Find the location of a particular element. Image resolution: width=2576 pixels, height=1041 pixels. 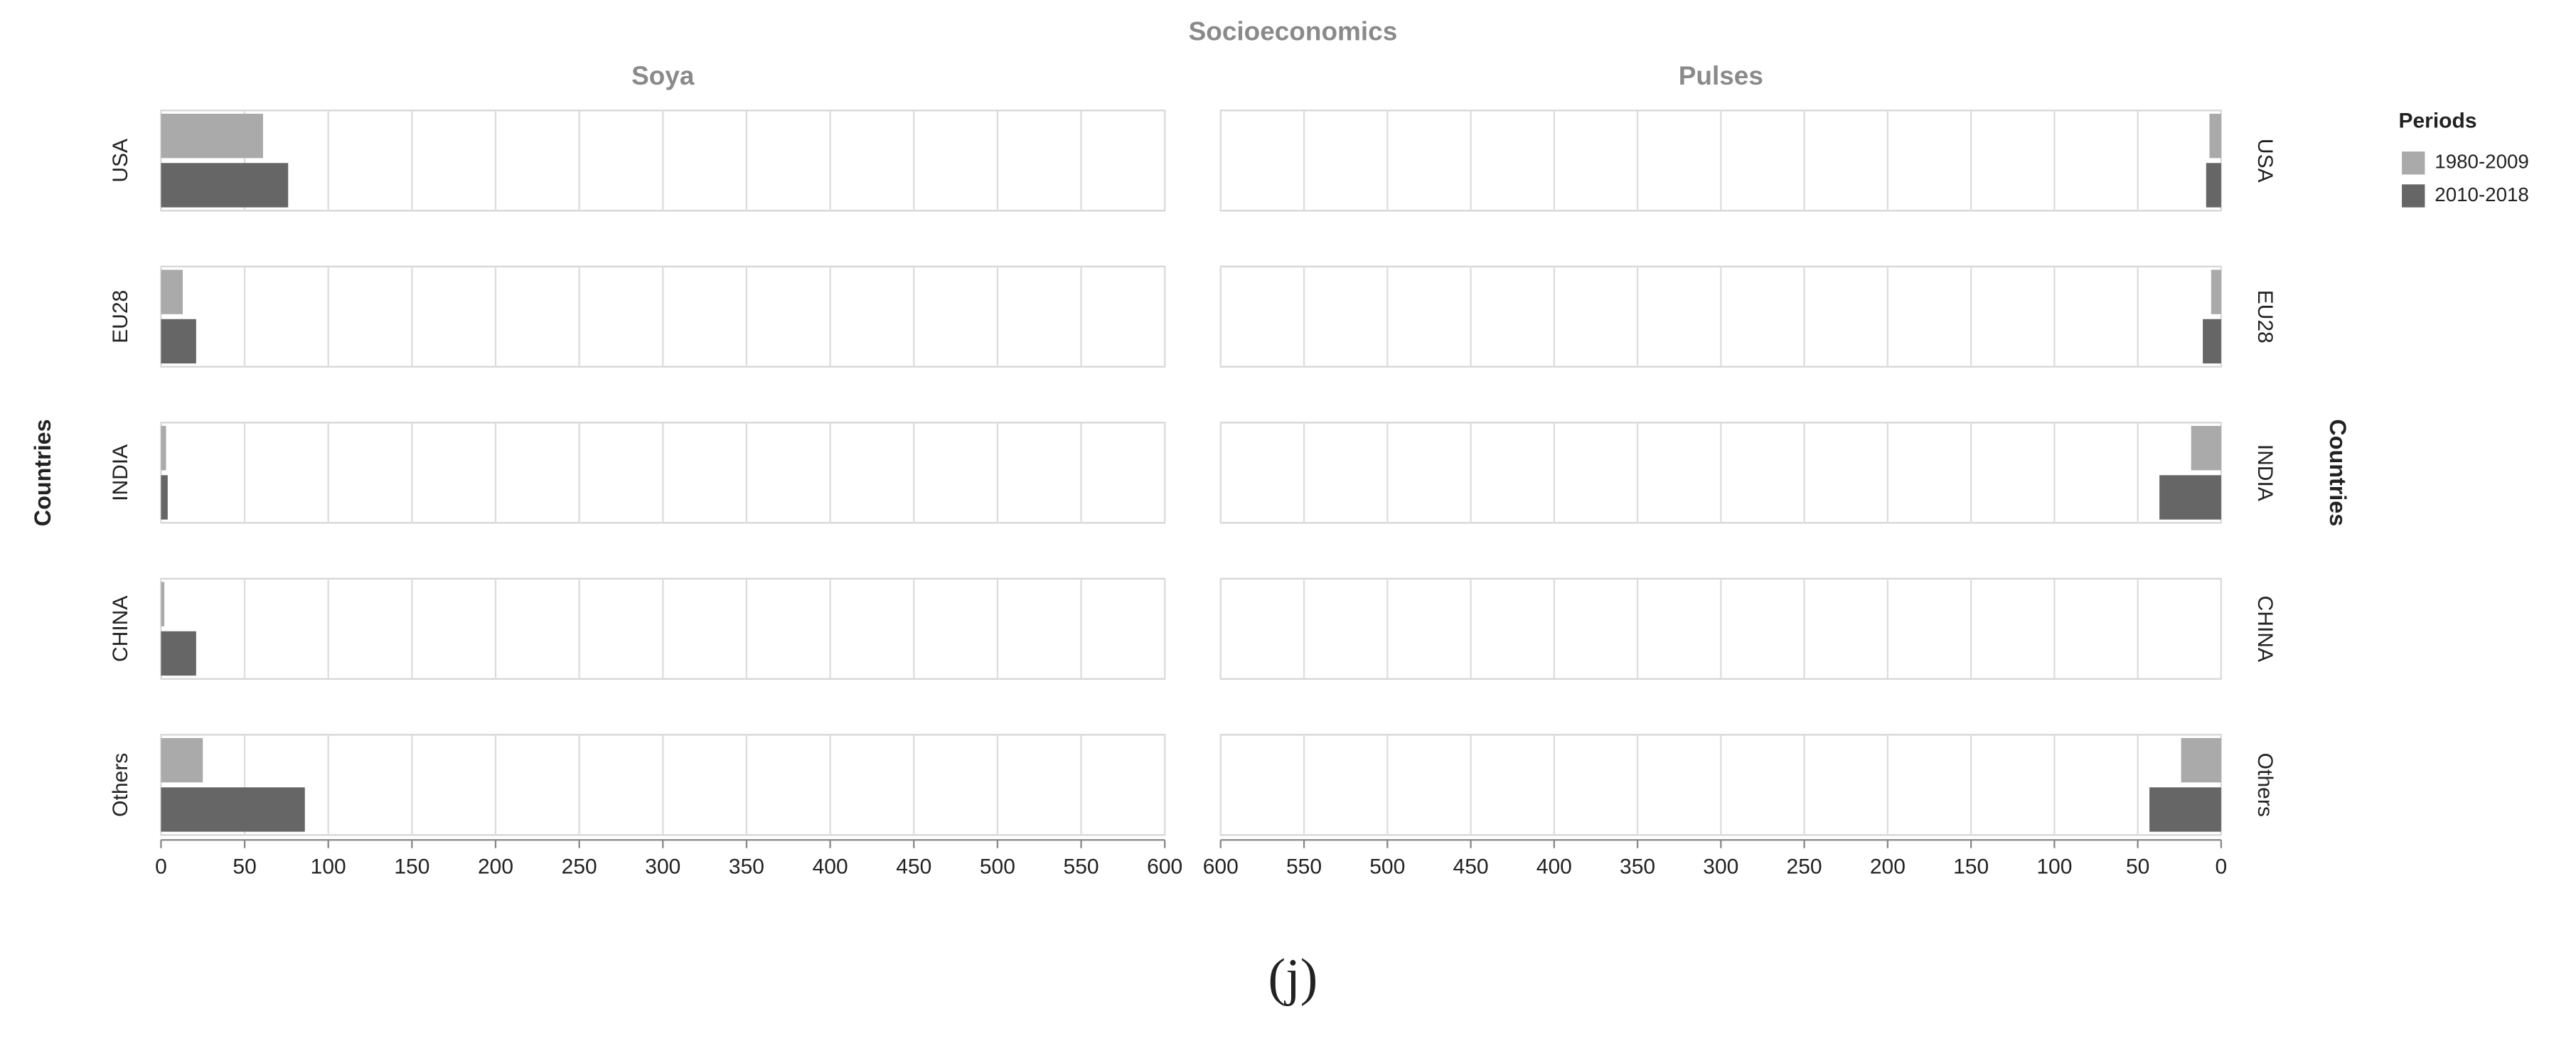

panel-title: Soya is located at coordinates (663, 75).